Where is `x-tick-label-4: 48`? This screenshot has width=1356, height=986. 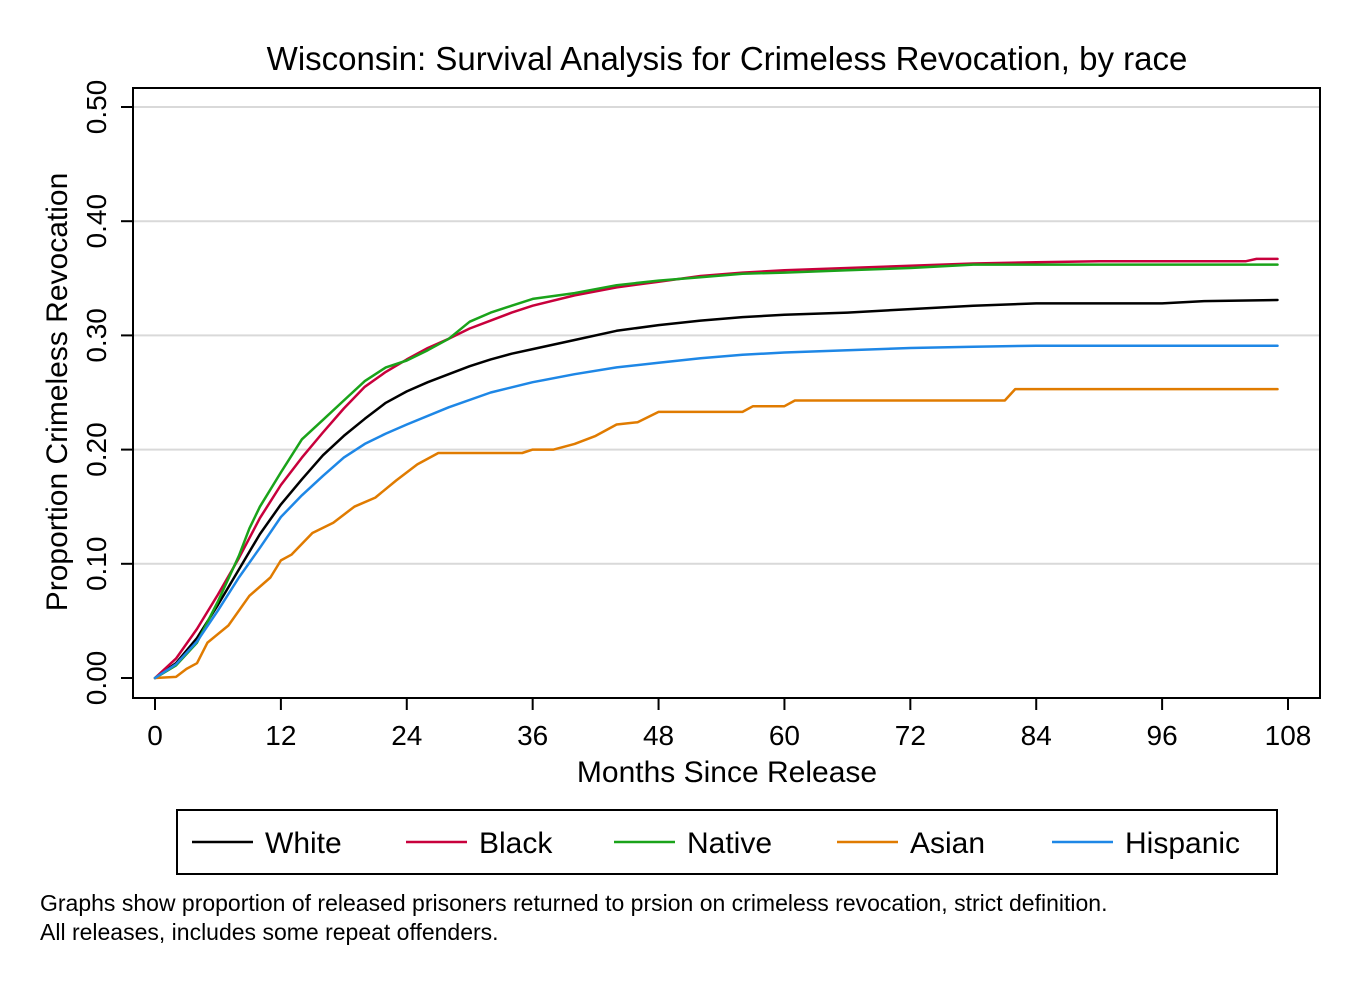 x-tick-label-4: 48 is located at coordinates (658, 735).